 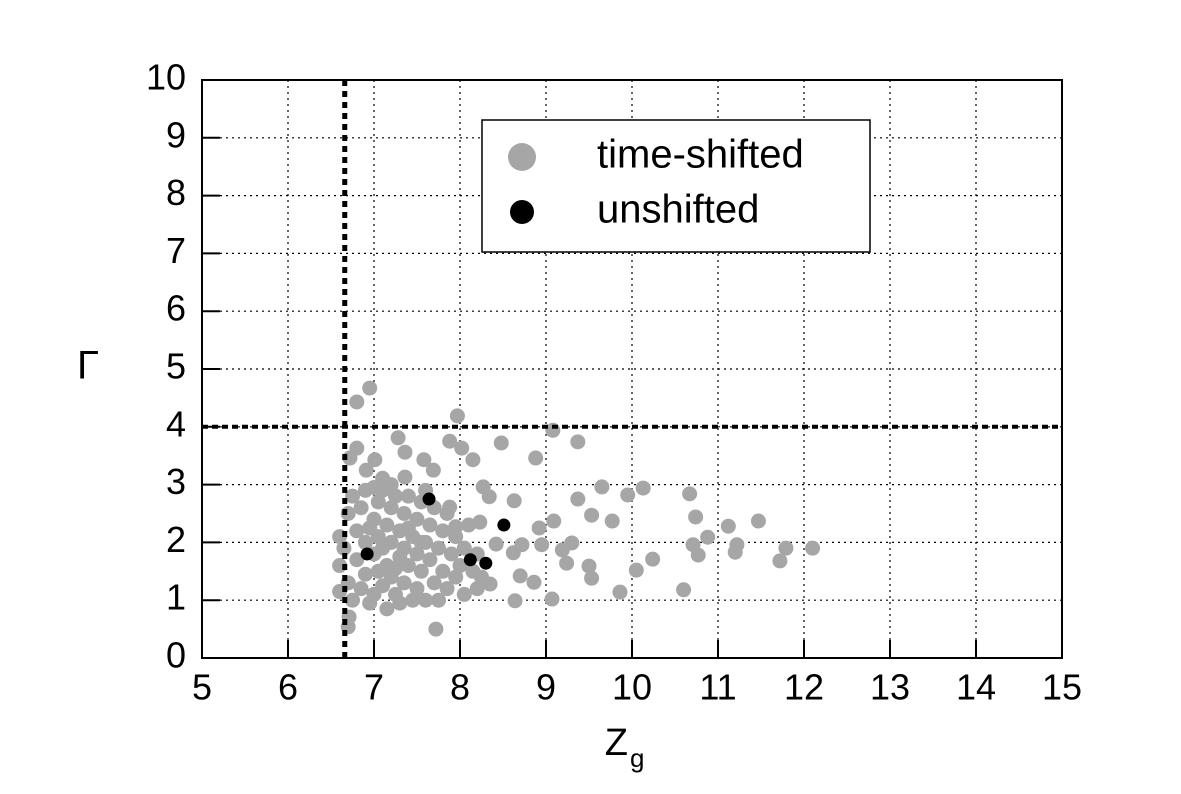 I want to click on y-tick-label: 8, so click(x=176, y=192).